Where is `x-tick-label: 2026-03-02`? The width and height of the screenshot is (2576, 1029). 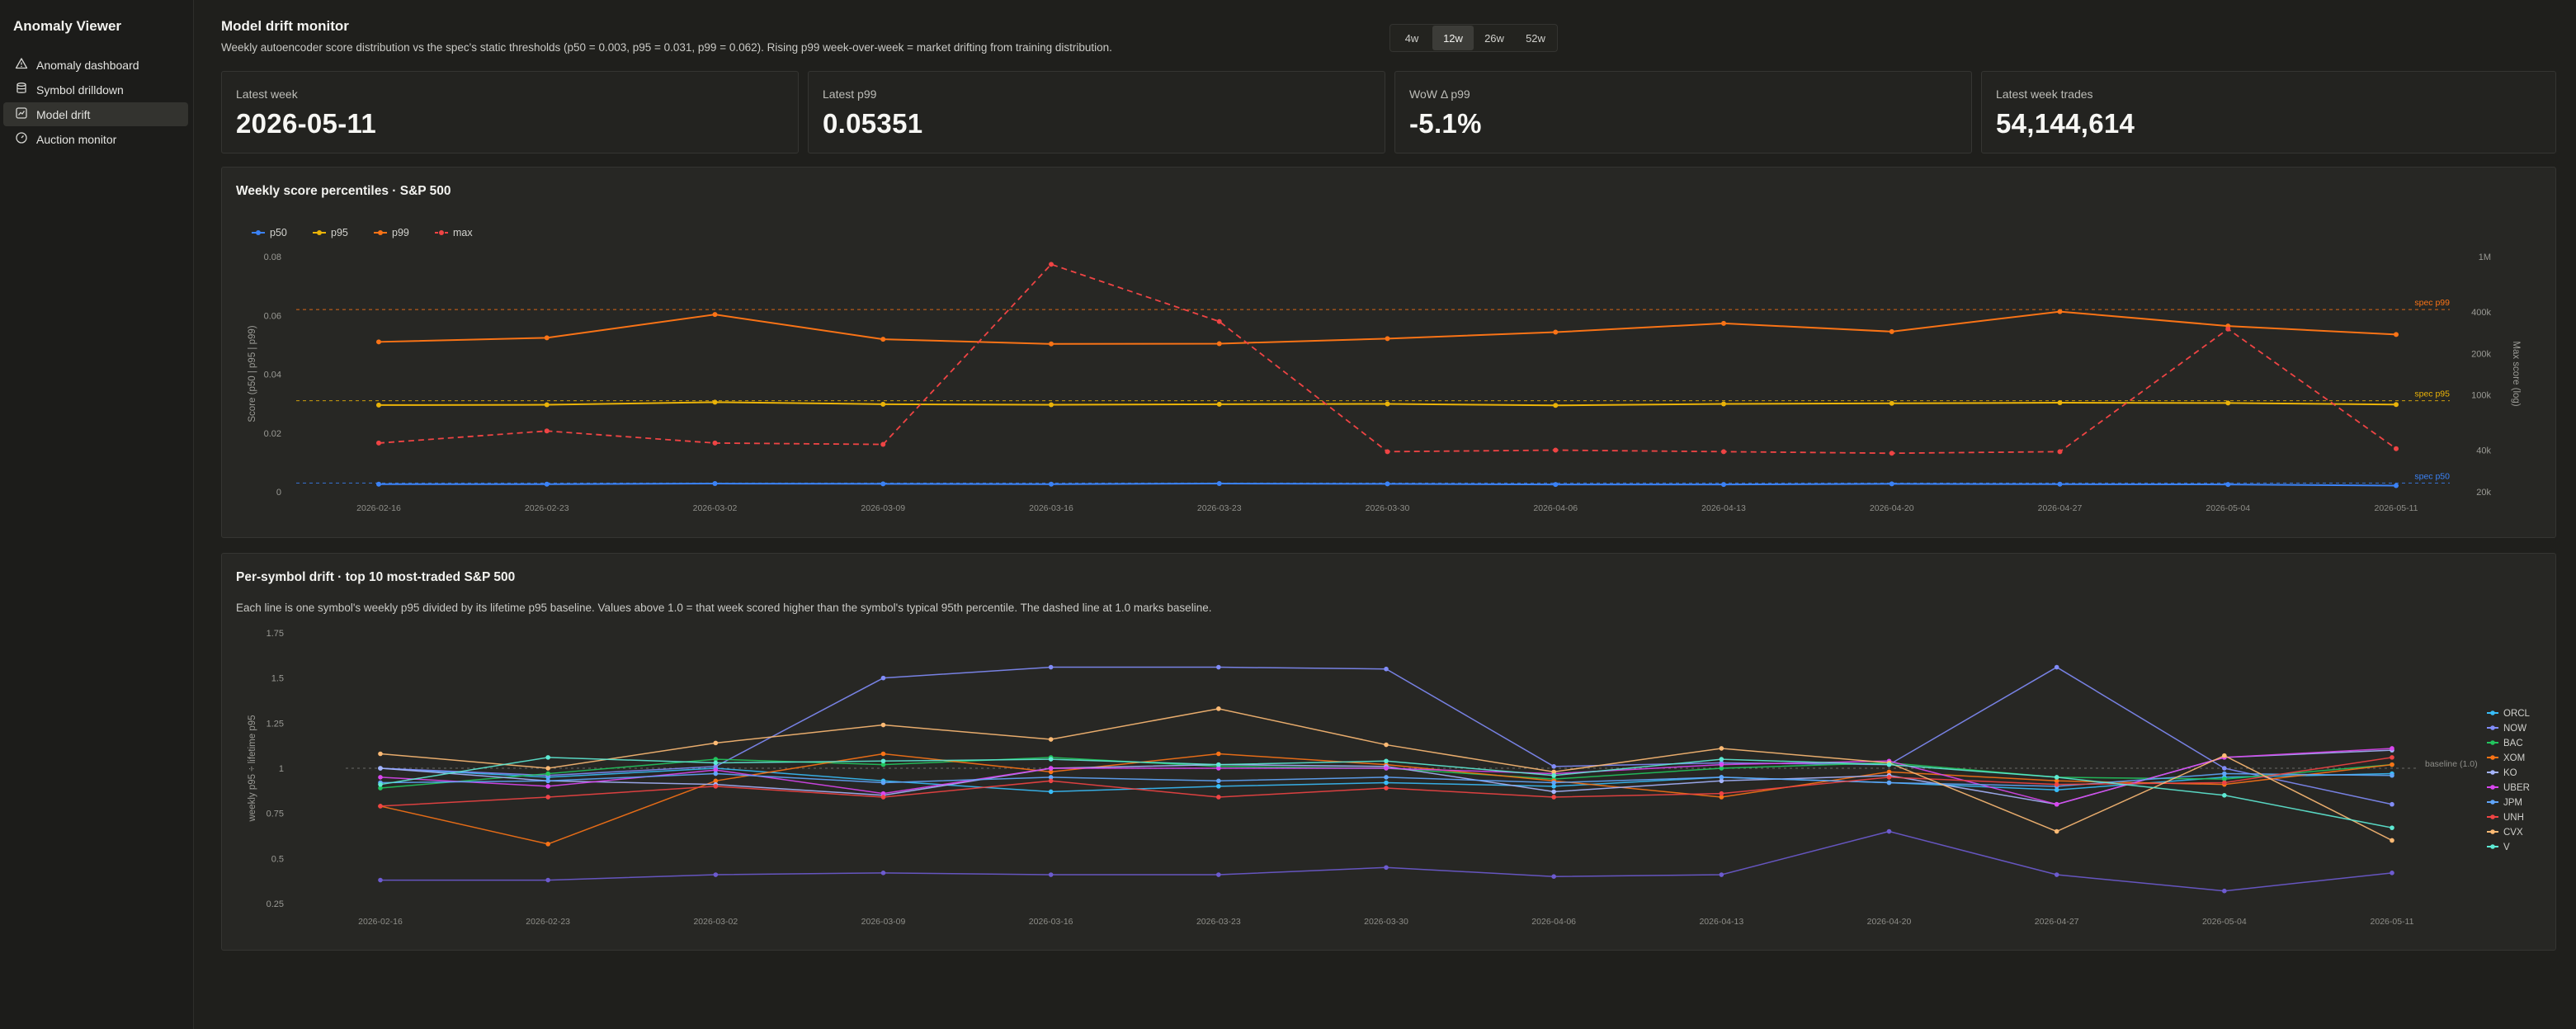 x-tick-label: 2026-03-02 is located at coordinates (715, 922).